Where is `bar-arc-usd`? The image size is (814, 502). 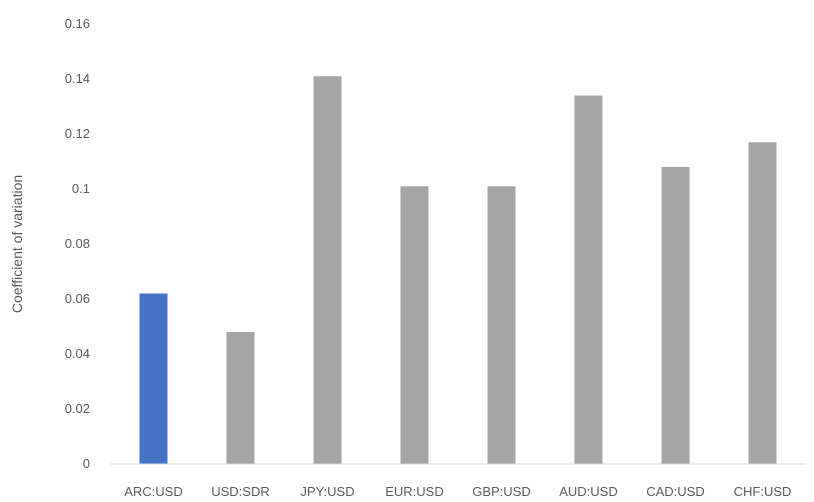 bar-arc-usd is located at coordinates (153, 378).